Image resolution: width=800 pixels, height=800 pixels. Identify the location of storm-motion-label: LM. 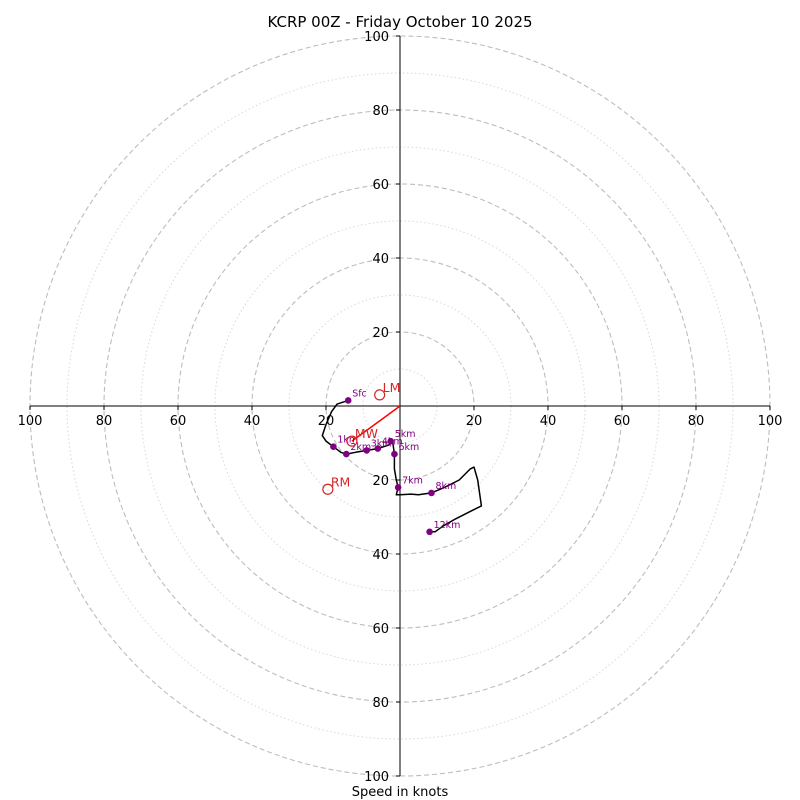
(392, 387).